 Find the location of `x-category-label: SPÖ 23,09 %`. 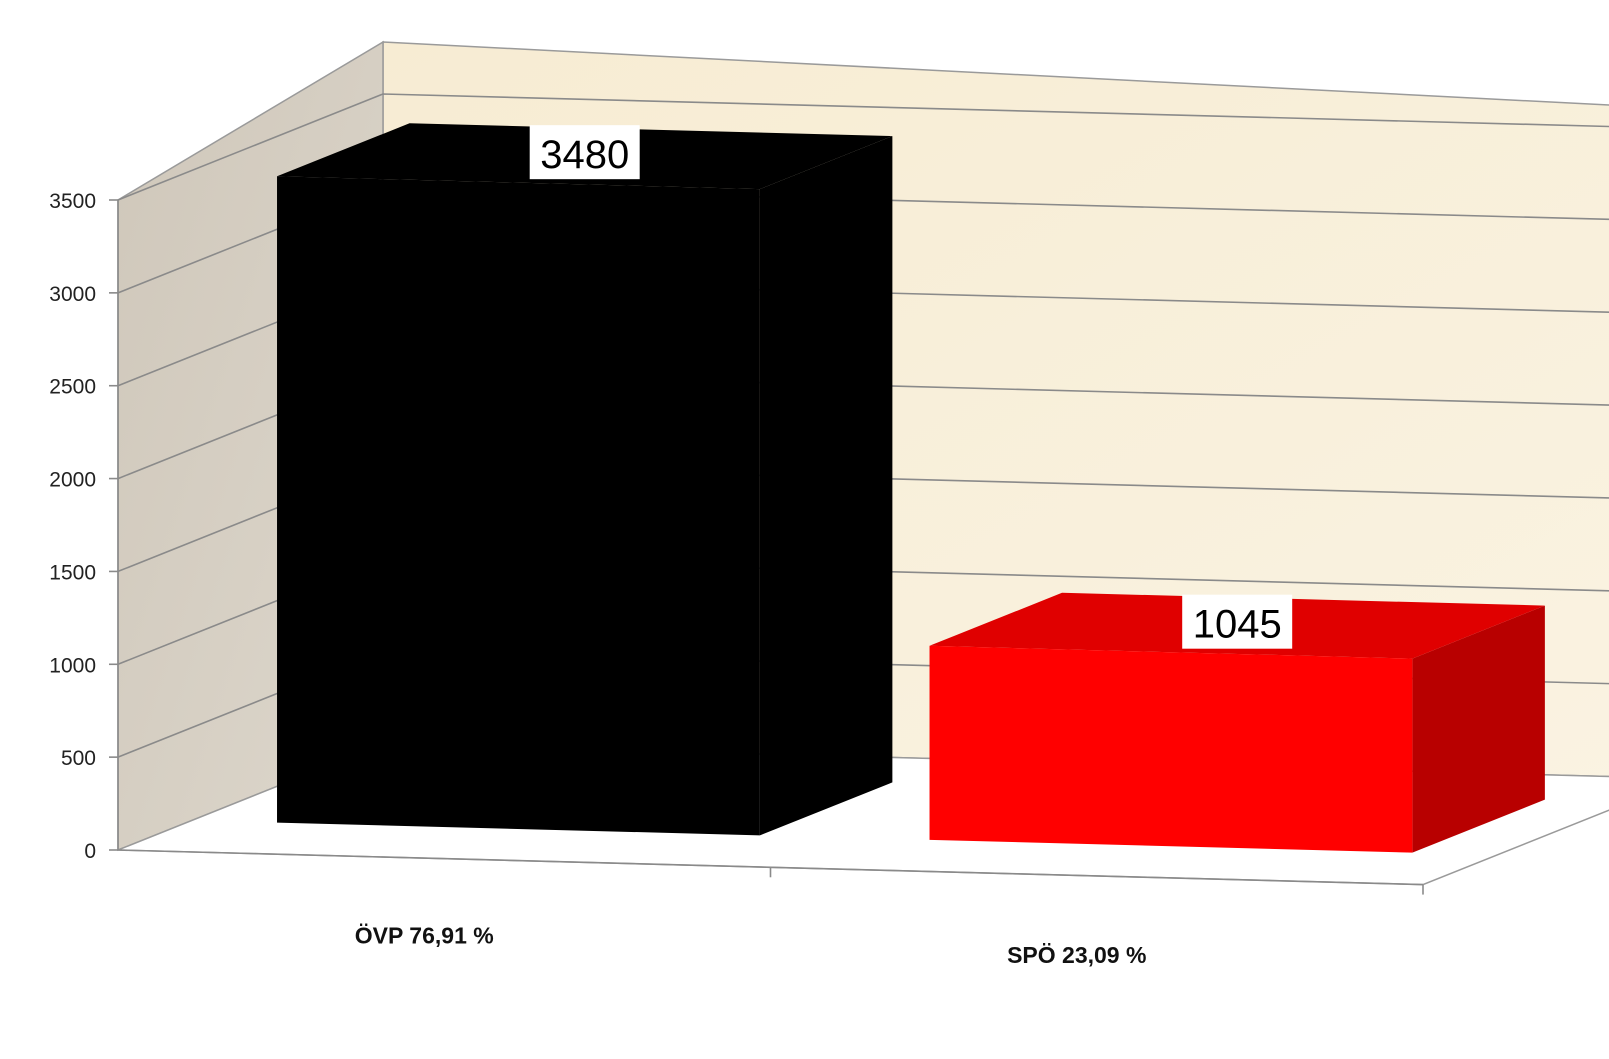

x-category-label: SPÖ 23,09 % is located at coordinates (1076, 955).